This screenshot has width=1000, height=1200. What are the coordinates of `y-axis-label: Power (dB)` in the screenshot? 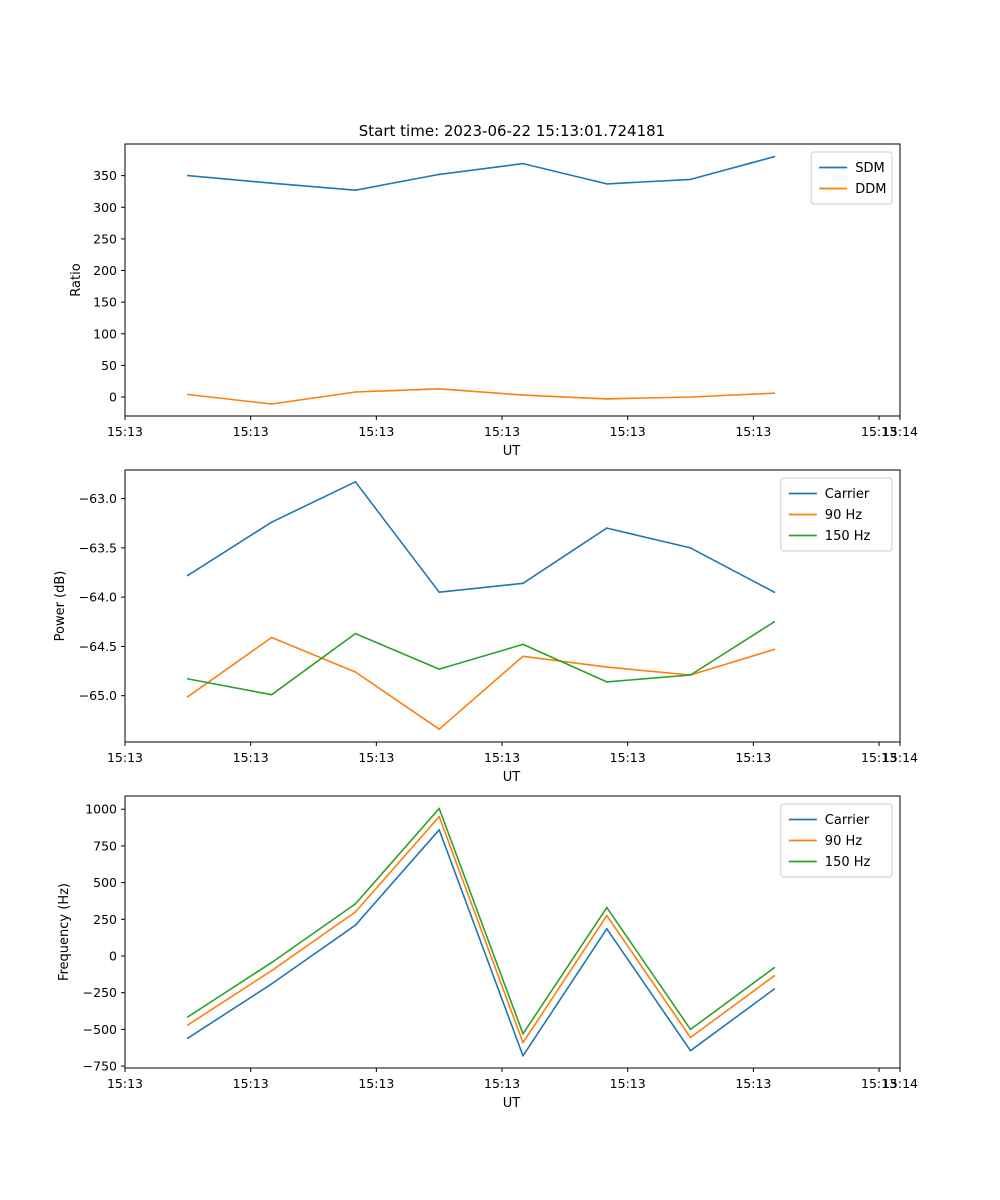 It's located at (60, 606).